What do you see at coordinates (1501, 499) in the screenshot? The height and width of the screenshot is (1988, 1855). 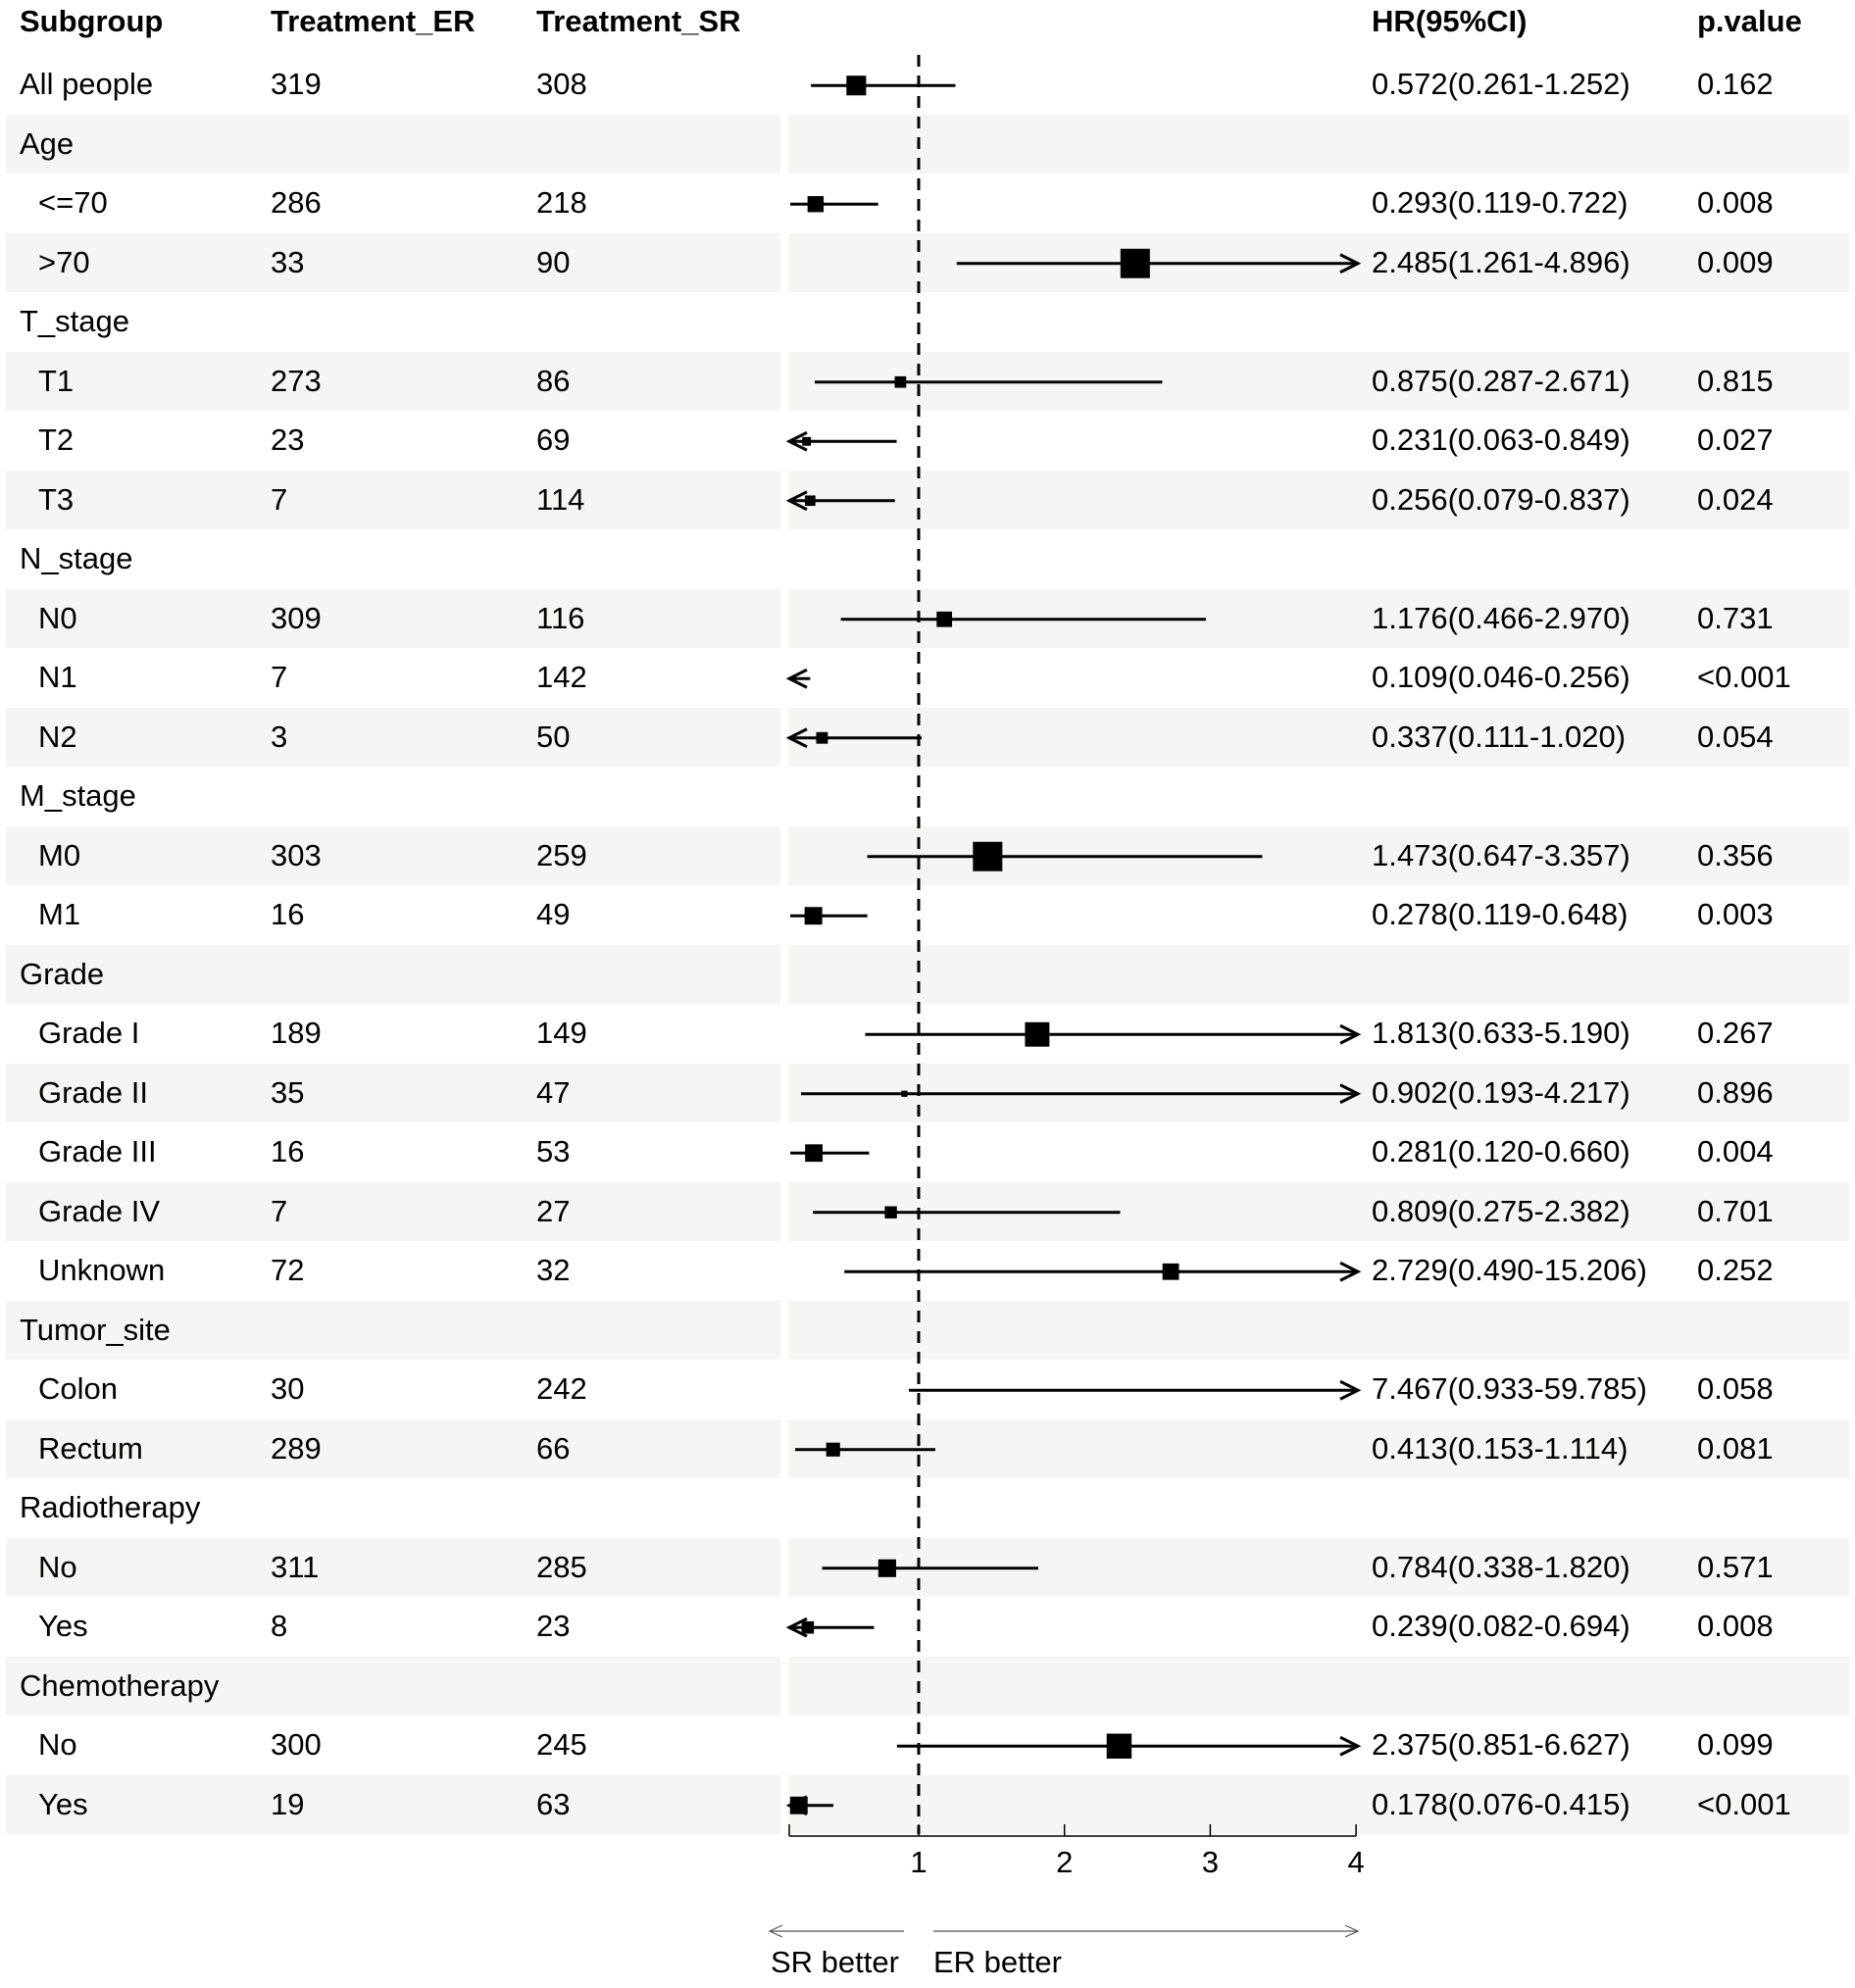 I see `hr-ci-value: 0.256(0.079-0.837)` at bounding box center [1501, 499].